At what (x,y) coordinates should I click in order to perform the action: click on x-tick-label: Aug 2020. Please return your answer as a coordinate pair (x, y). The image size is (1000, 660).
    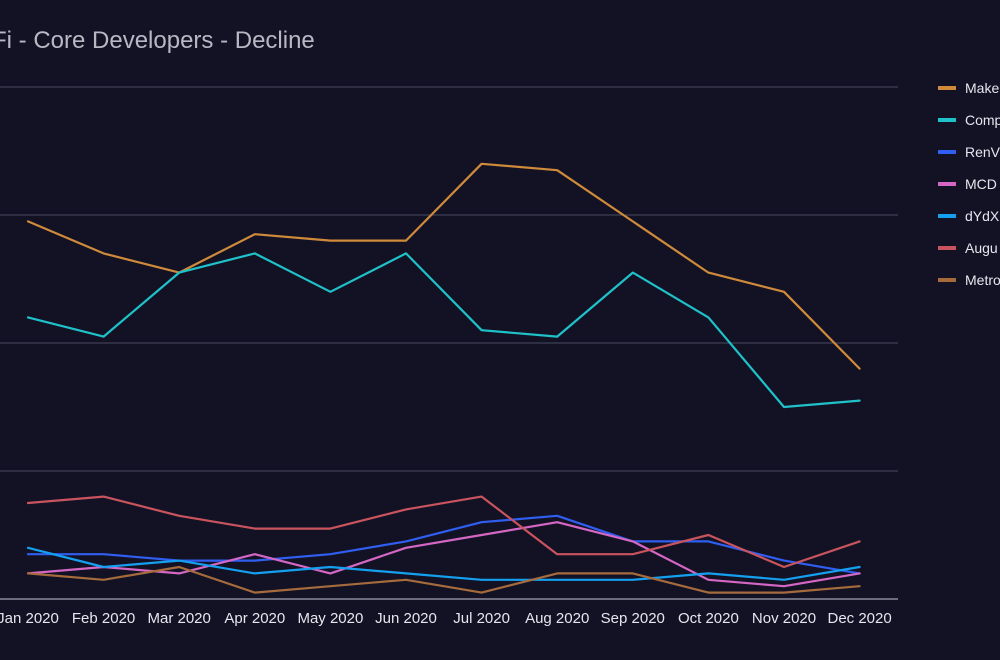
    Looking at the image, I should click on (557, 618).